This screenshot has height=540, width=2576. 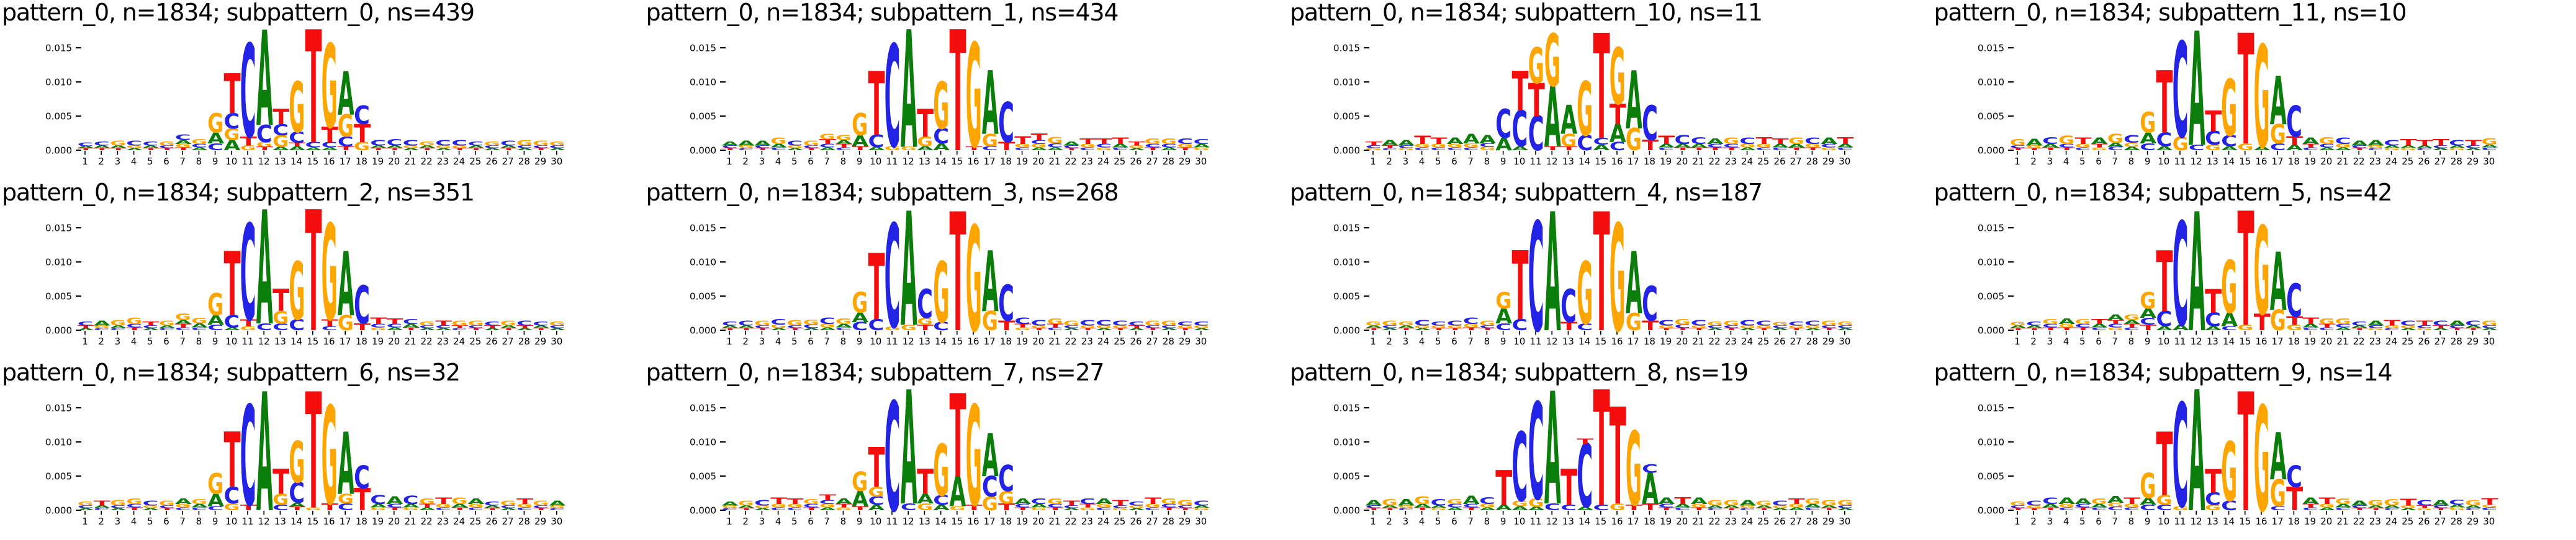 What do you see at coordinates (2212, 341) in the screenshot?
I see `x-tick-label: 13` at bounding box center [2212, 341].